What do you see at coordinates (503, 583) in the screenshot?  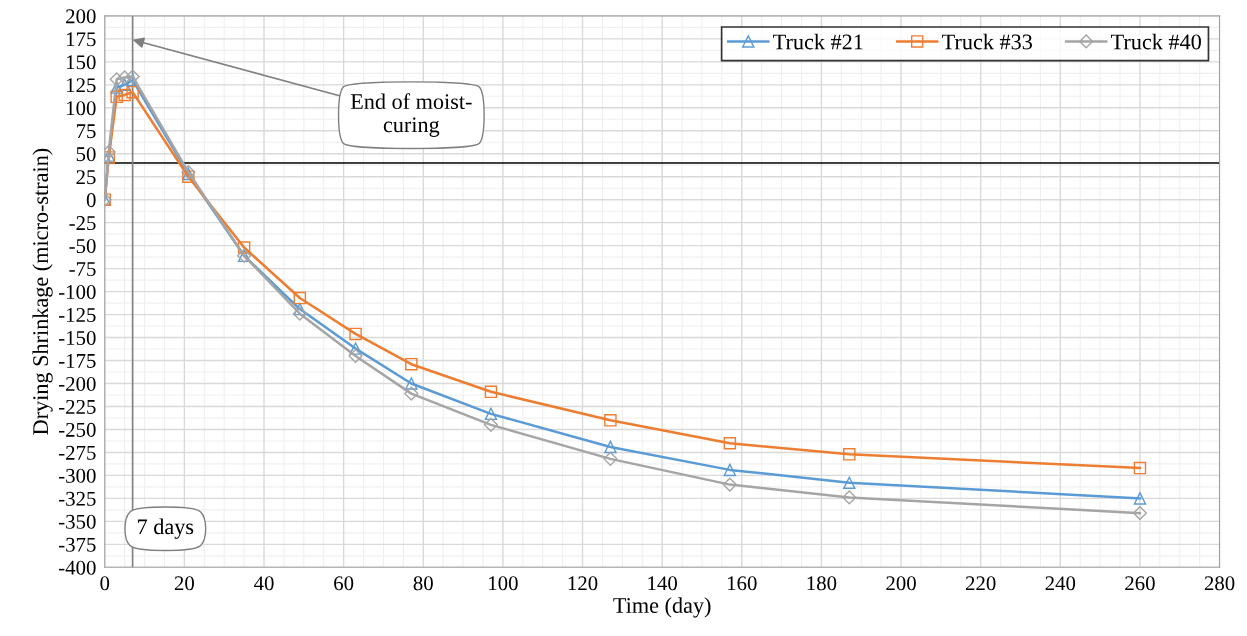 I see `x-tick-label: 100` at bounding box center [503, 583].